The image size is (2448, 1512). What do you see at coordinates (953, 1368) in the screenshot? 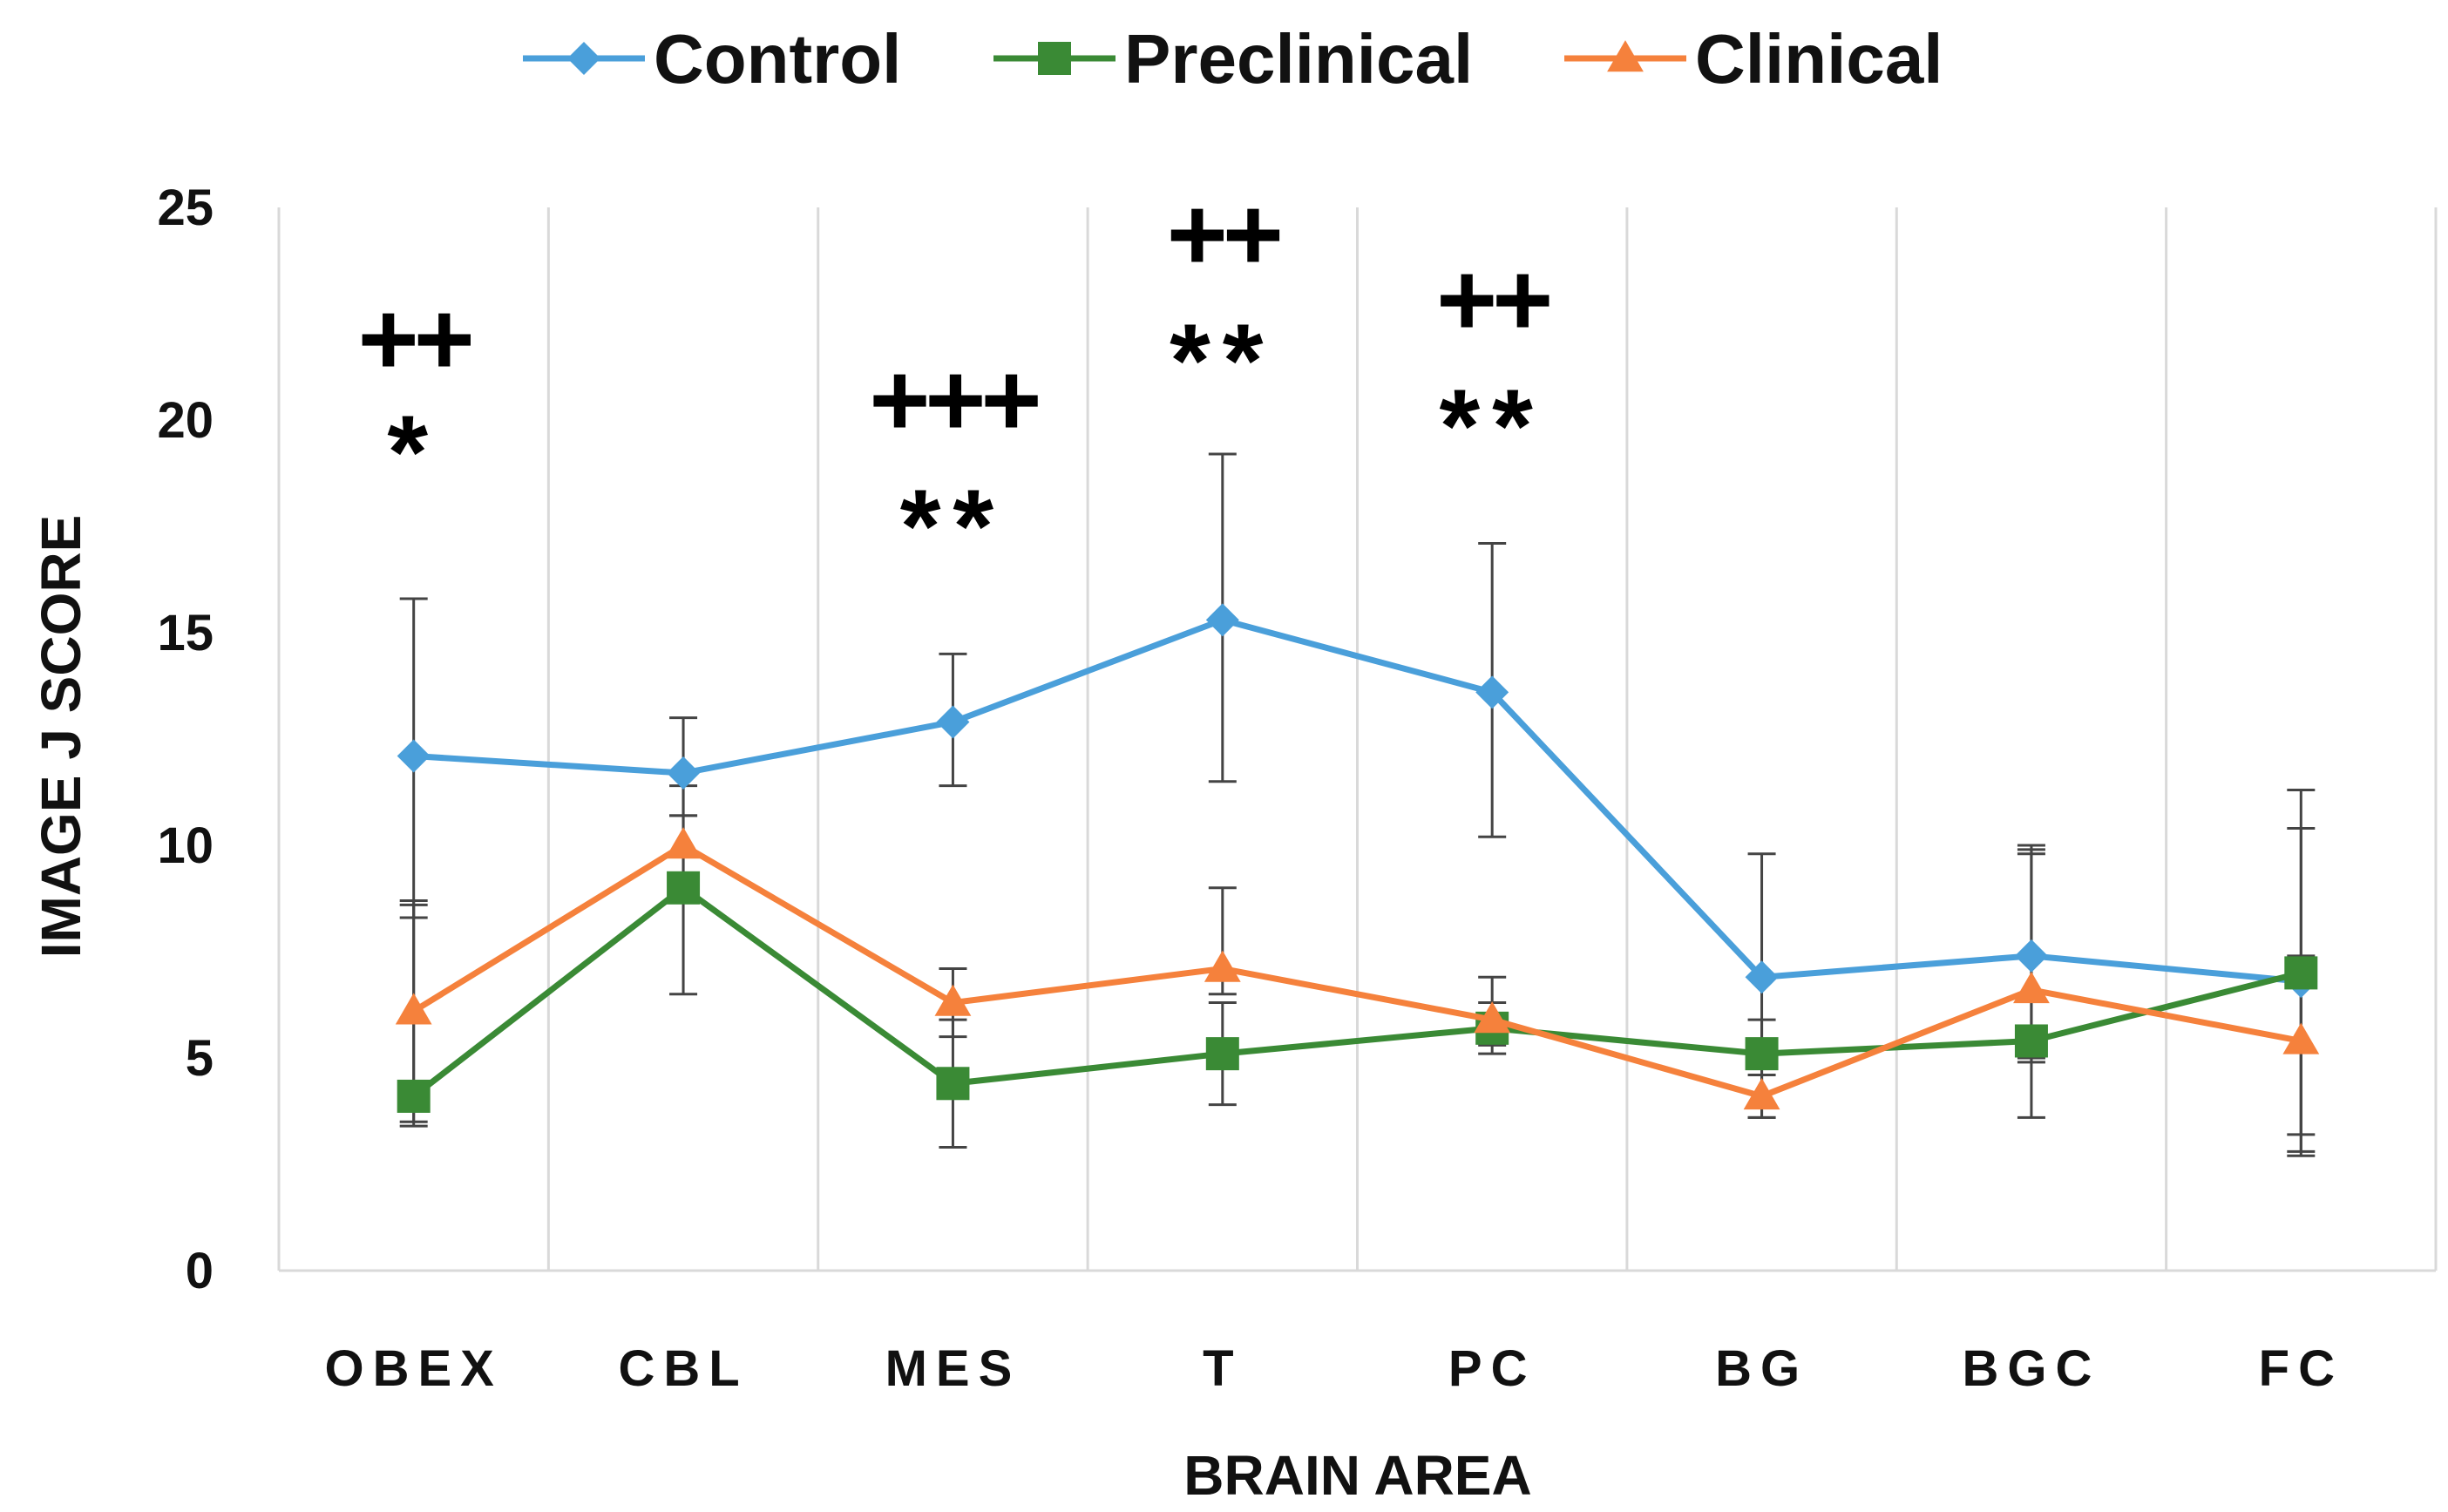
I see `x-tick-label: MES` at bounding box center [953, 1368].